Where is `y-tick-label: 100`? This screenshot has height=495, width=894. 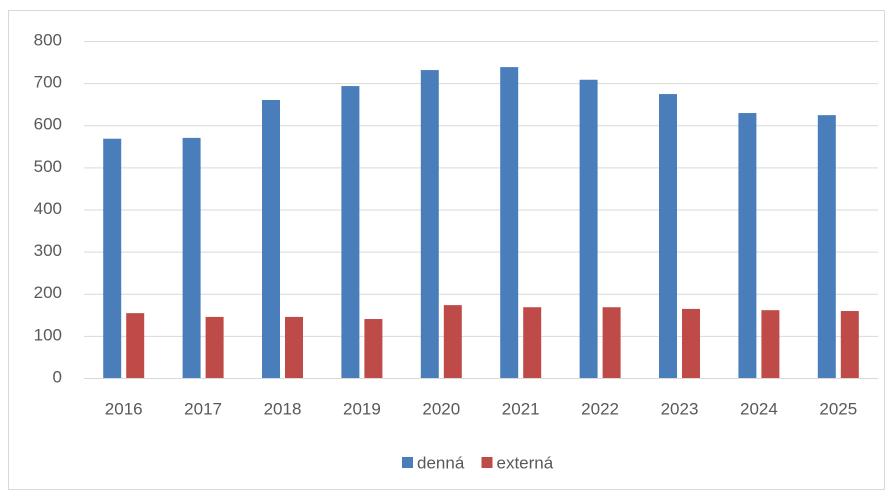
y-tick-label: 100 is located at coordinates (48, 334).